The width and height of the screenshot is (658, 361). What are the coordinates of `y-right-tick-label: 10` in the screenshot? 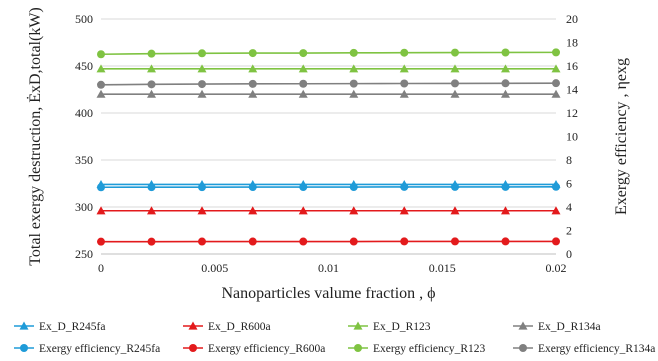 It's located at (572, 137).